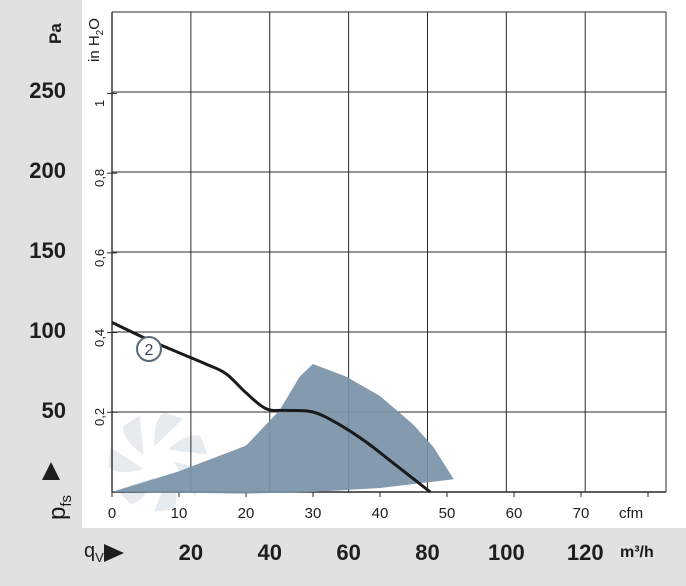  What do you see at coordinates (99, 257) in the screenshot?
I see `inh2o-tick-label: 0,6` at bounding box center [99, 257].